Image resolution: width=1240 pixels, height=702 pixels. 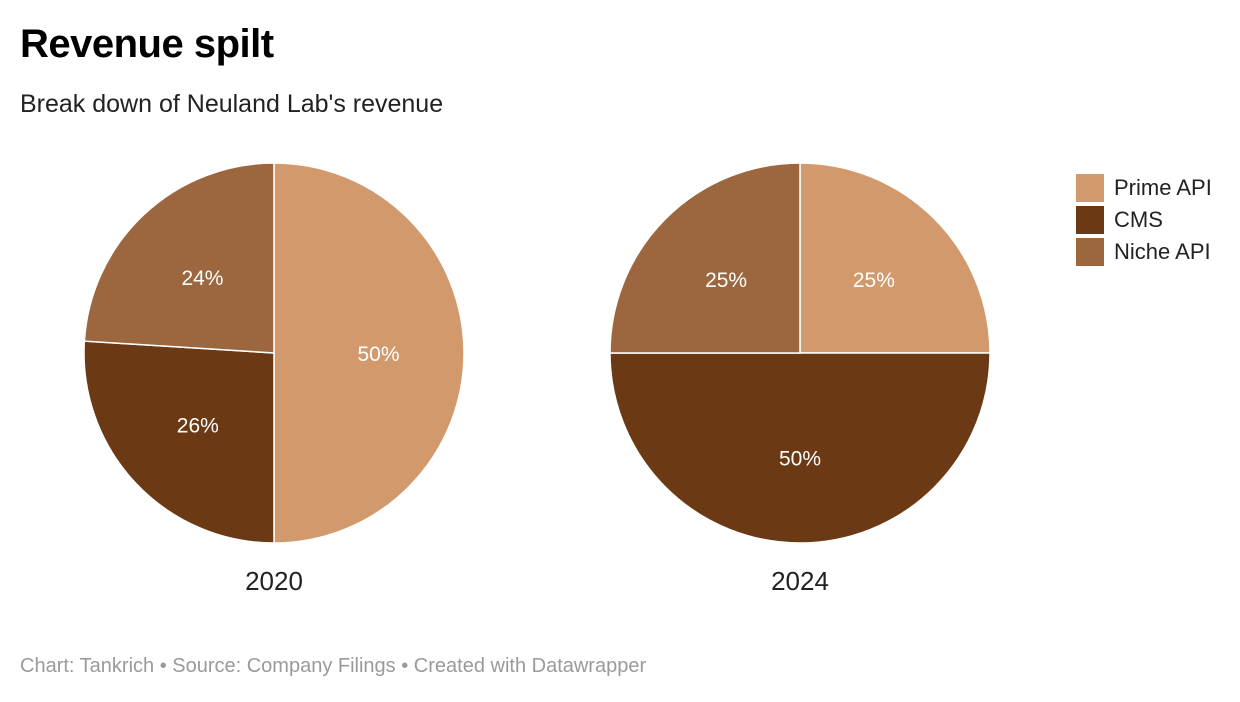 What do you see at coordinates (895, 258) in the screenshot?
I see `pie-2024-slice-prime-api` at bounding box center [895, 258].